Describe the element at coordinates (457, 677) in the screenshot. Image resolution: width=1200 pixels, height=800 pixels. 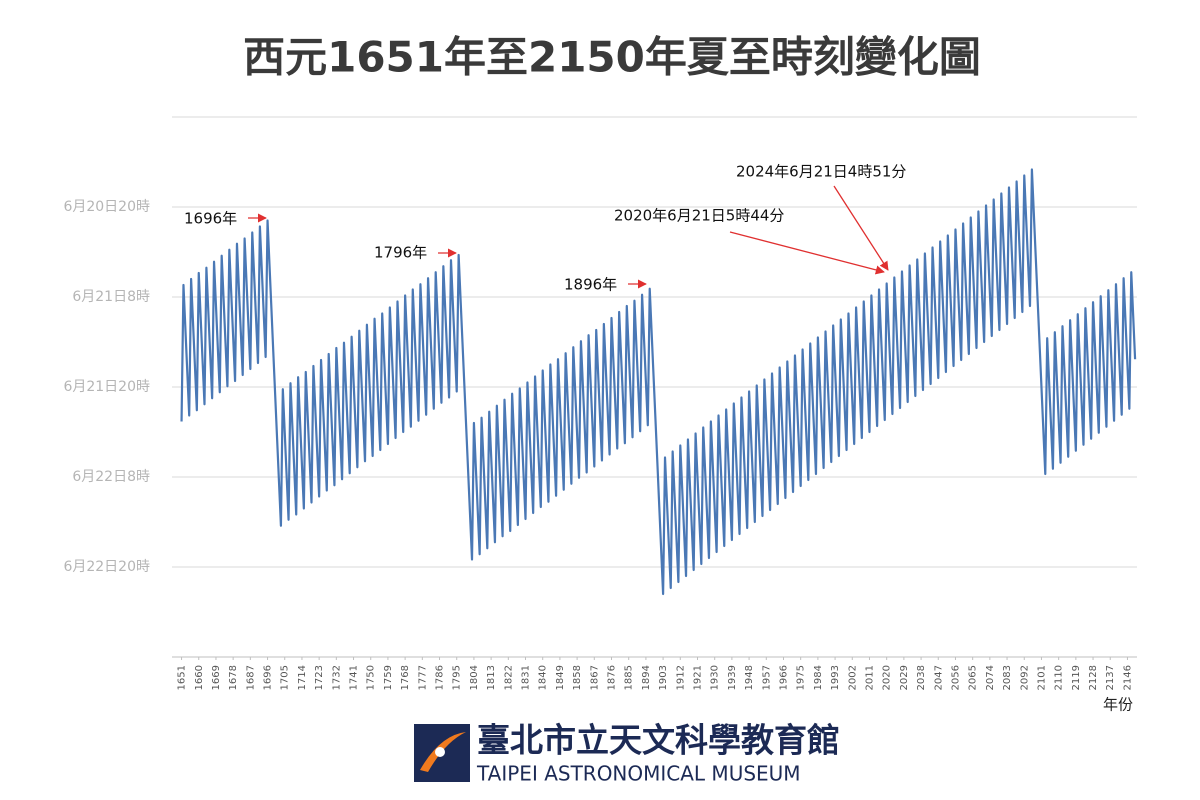
I see `x-tick-label: 1795` at that location.